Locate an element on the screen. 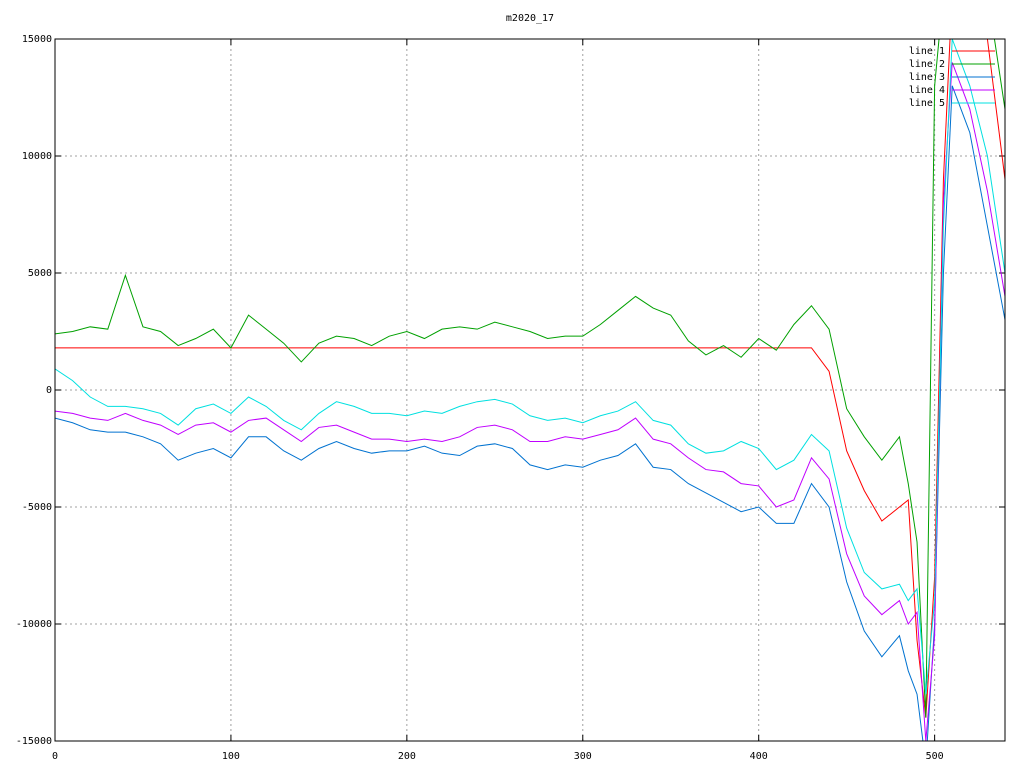 This screenshot has height=772, width=1024. legend-label: line 1 is located at coordinates (927, 51).